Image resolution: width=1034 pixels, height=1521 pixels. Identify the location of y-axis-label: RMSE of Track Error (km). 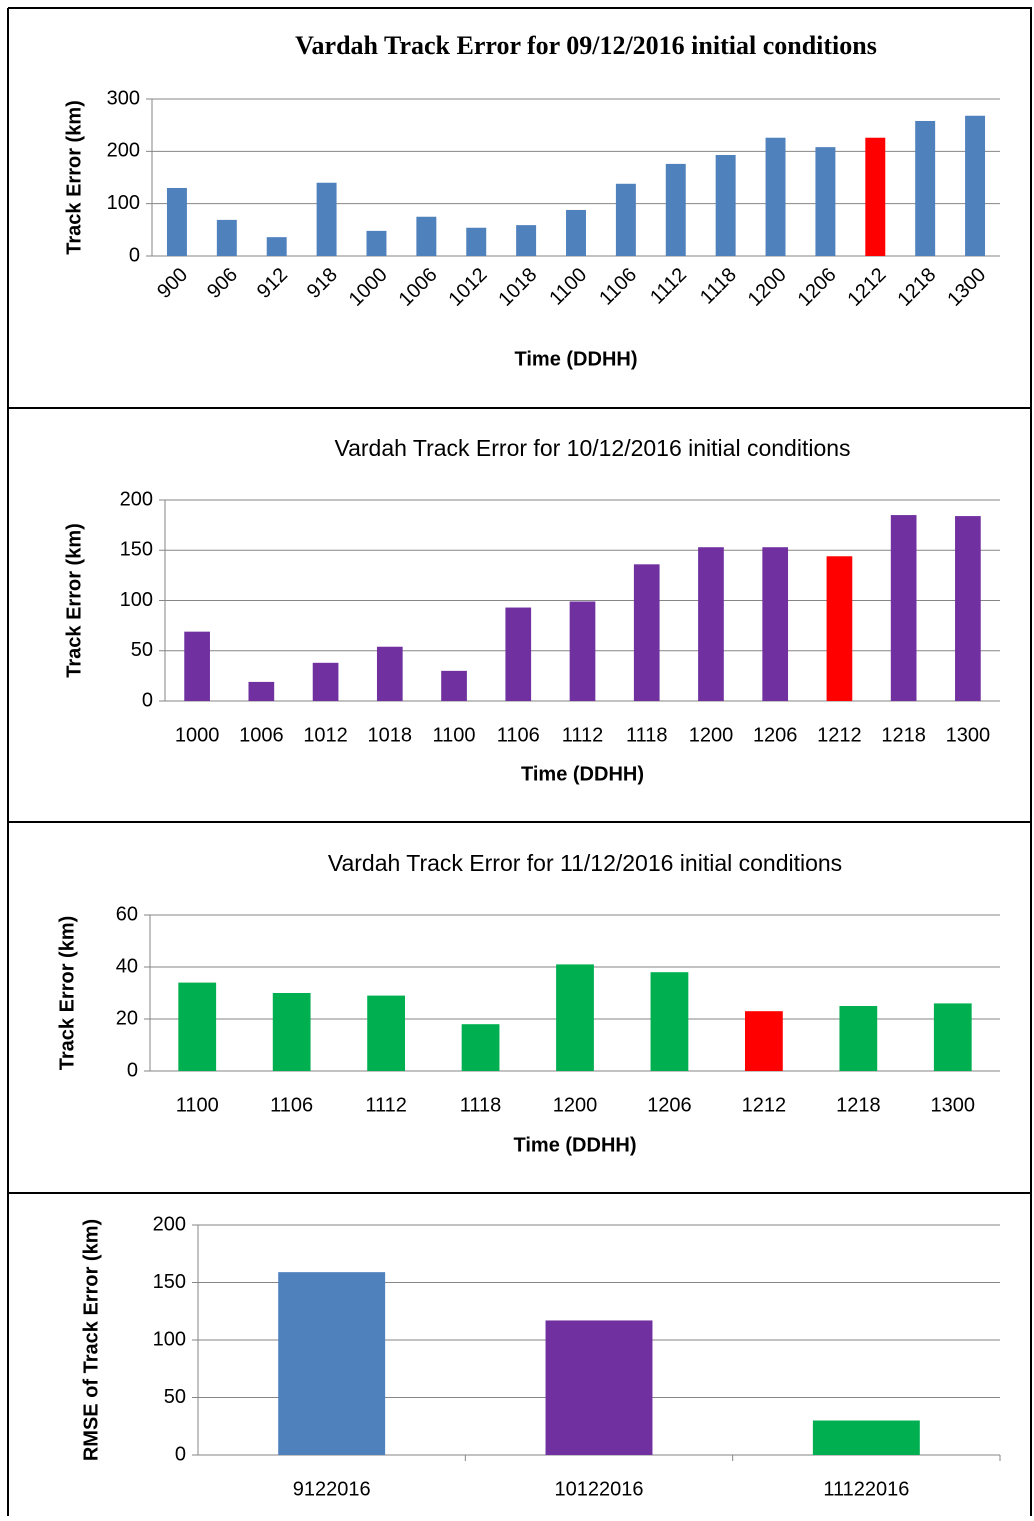
(91, 1340).